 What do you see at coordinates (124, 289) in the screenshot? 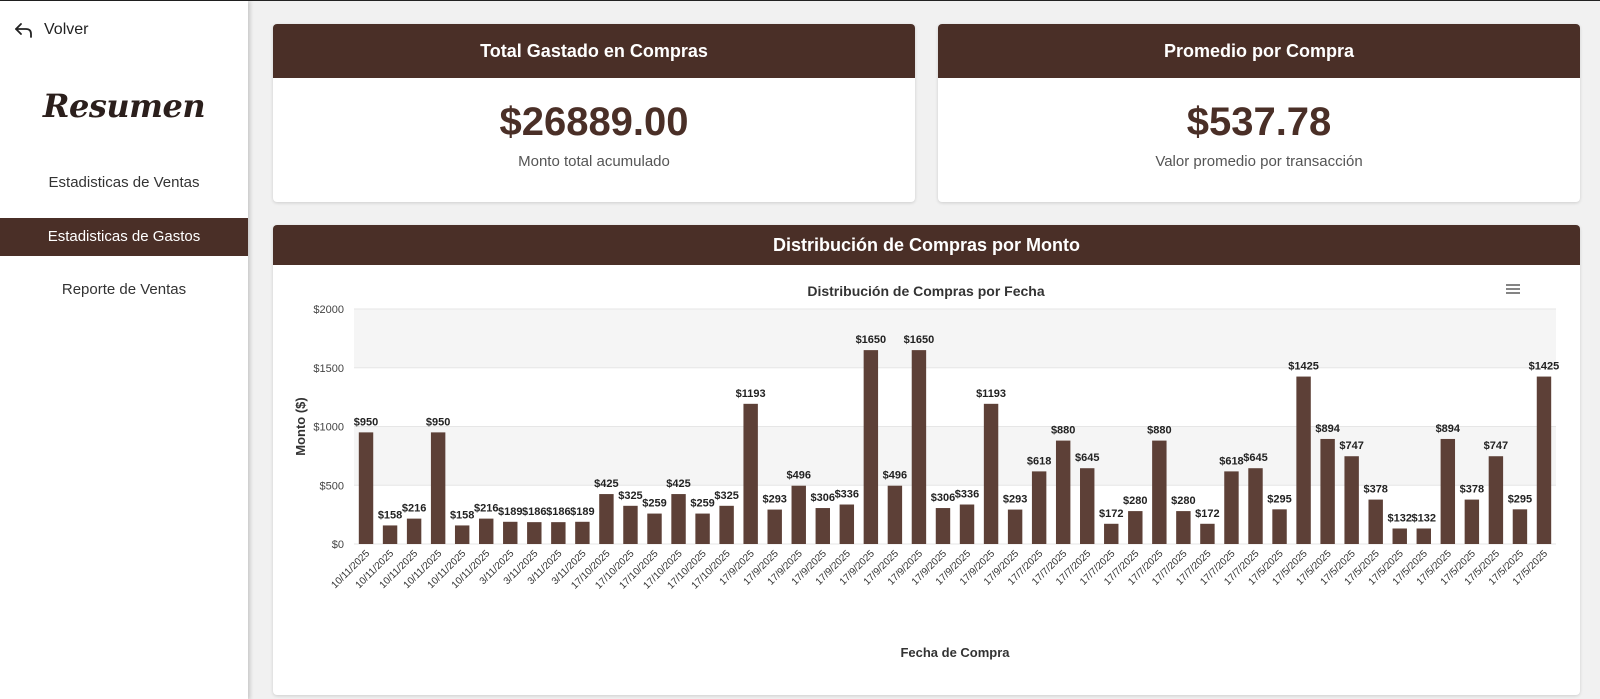
I see `sidebar-item-reporte-ventas: Reporte de Ventas` at bounding box center [124, 289].